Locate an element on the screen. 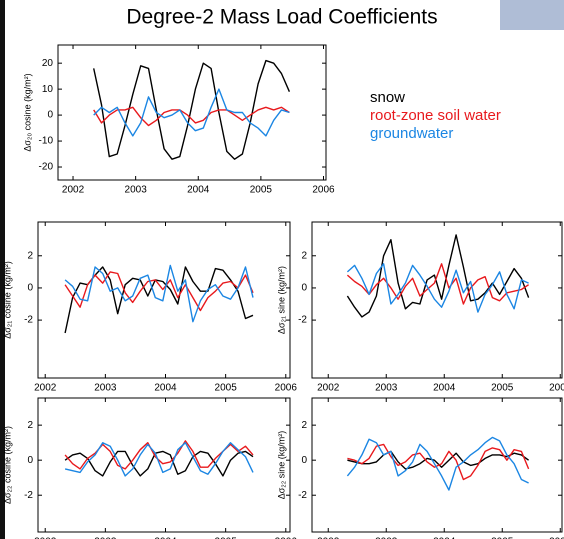 The image size is (564, 539). y-tick-label: -10 is located at coordinates (46, 141).